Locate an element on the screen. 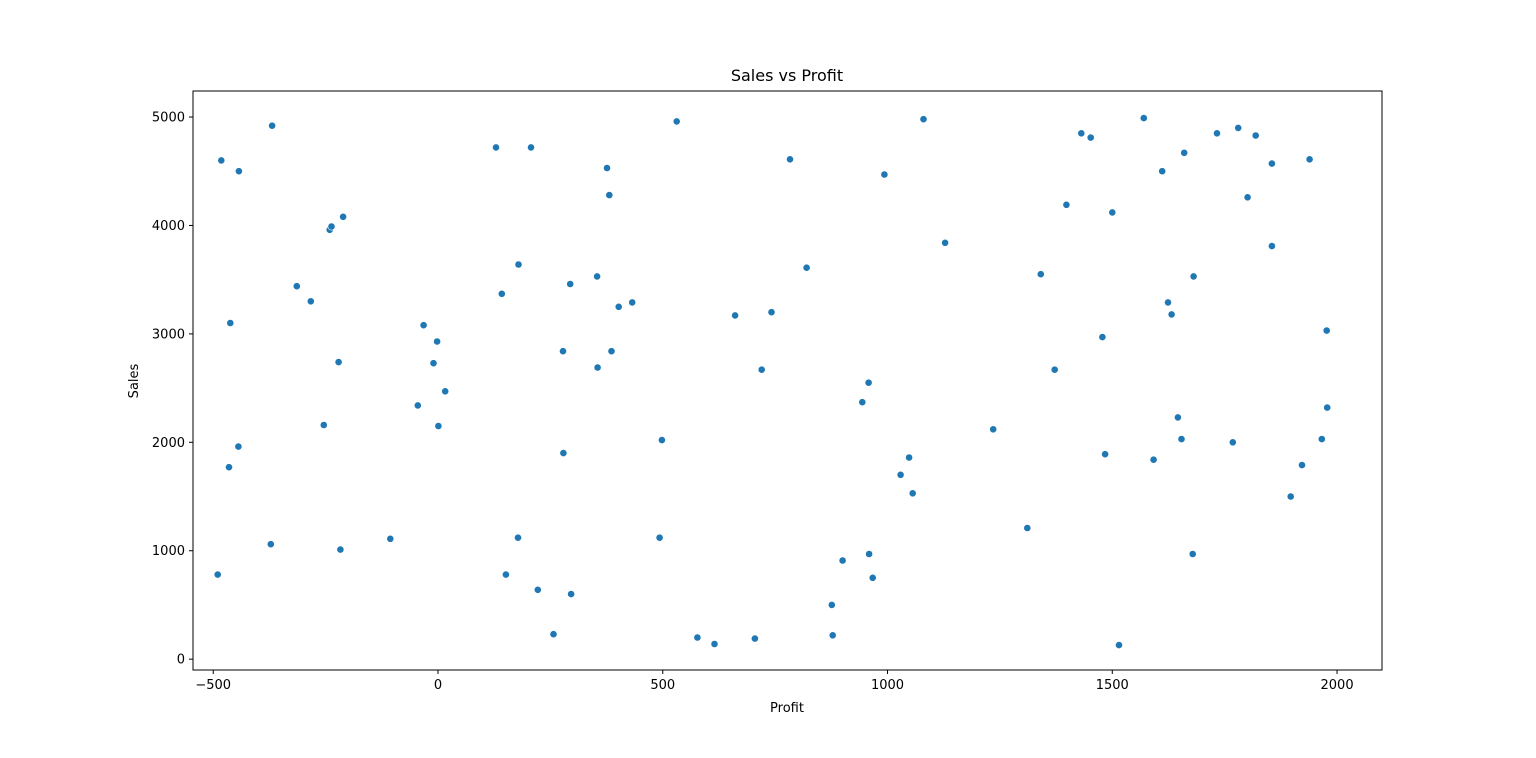 Image resolution: width=1536 pixels, height=758 pixels. x-tick-label: 1500 is located at coordinates (1112, 685).